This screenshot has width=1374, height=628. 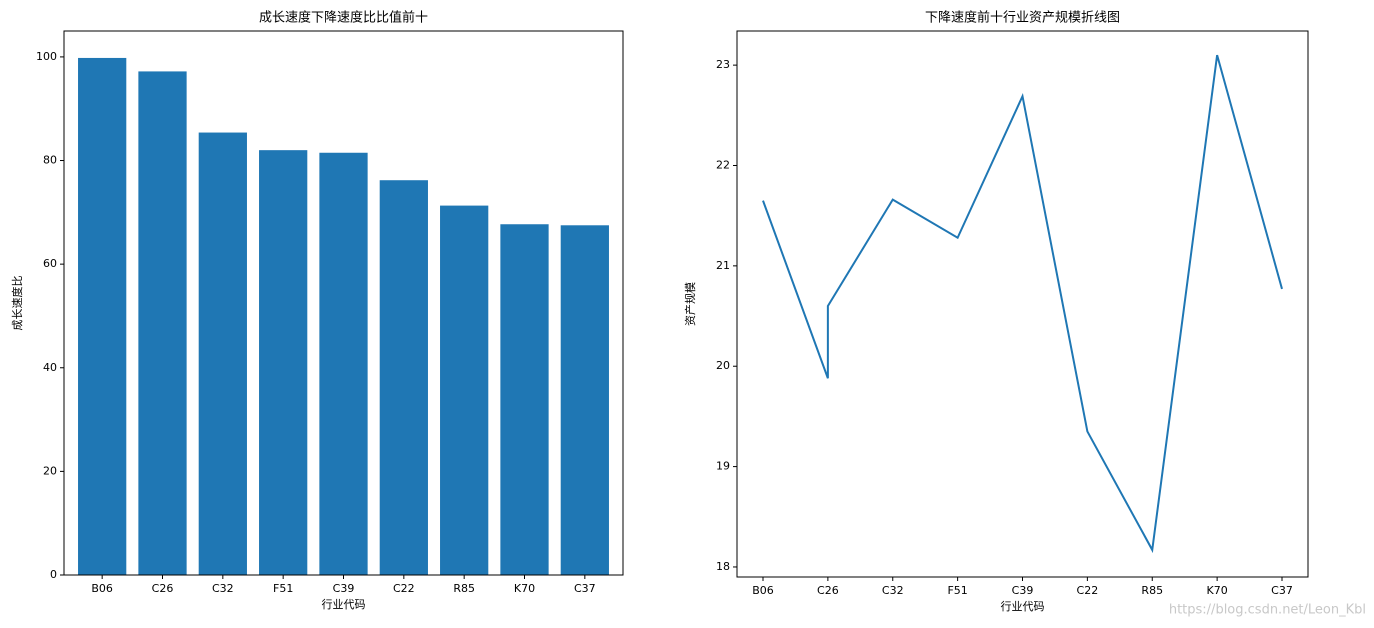 I want to click on y-tick-label: 60, so click(x=50, y=263).